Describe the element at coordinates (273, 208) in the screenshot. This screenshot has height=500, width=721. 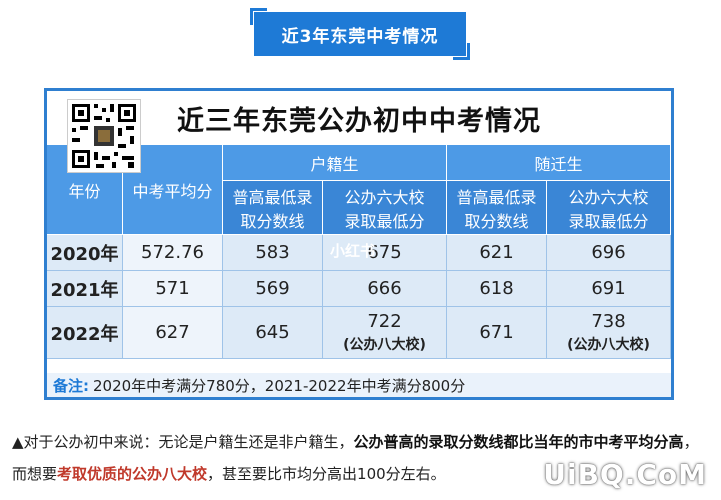
I see `header-huji-putong: 普高最低录取分数线` at that location.